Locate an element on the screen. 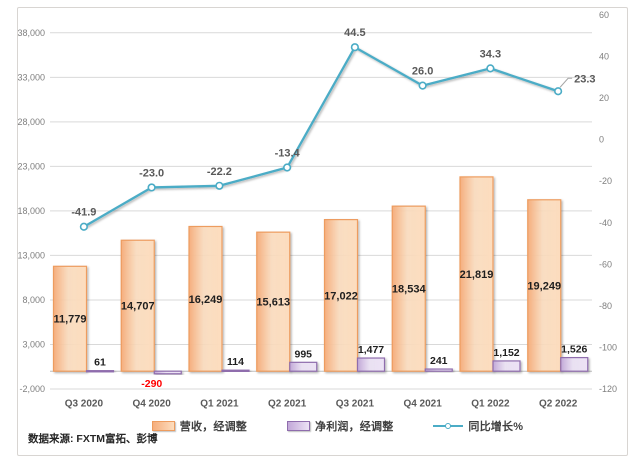 The image size is (635, 463). yoy-growth-value-label: -23.0 is located at coordinates (151, 173).